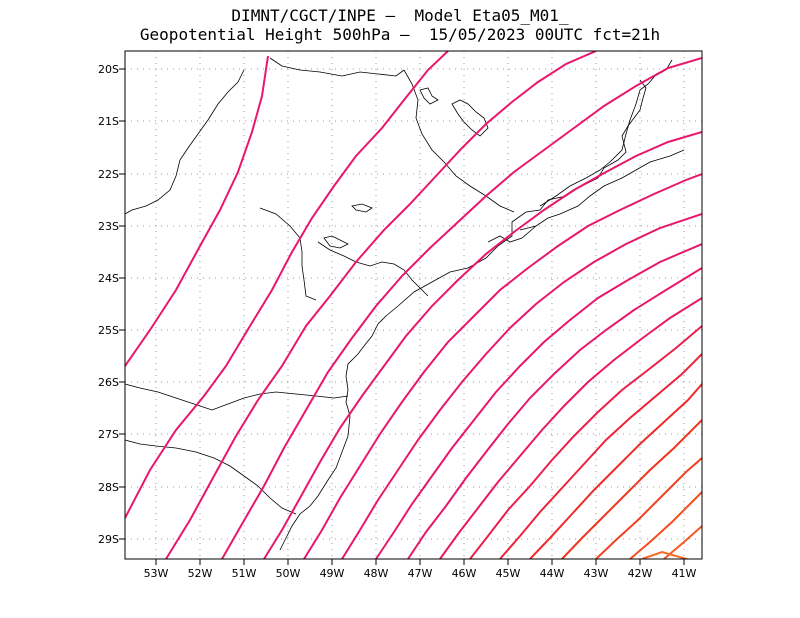 This screenshot has width=800, height=618. What do you see at coordinates (684, 573) in the screenshot?
I see `x-tick-label: 41W` at bounding box center [684, 573].